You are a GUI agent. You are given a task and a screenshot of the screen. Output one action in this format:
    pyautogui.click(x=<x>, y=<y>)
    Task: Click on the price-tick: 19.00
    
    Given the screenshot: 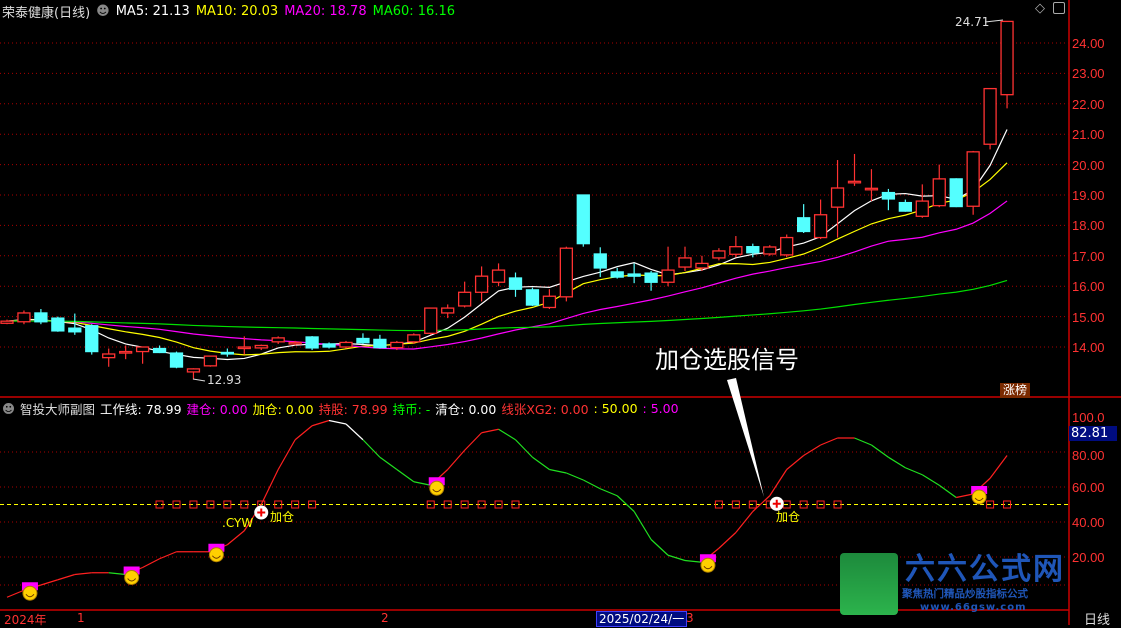 What is the action you would take?
    pyautogui.click(x=1088, y=195)
    